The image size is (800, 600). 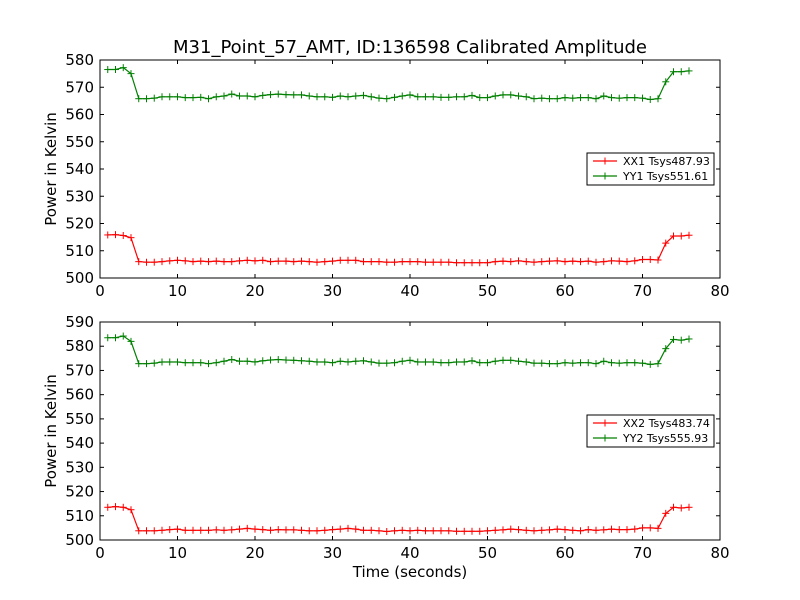 What do you see at coordinates (409, 553) in the screenshot?
I see `x-tick-label: 40` at bounding box center [409, 553].